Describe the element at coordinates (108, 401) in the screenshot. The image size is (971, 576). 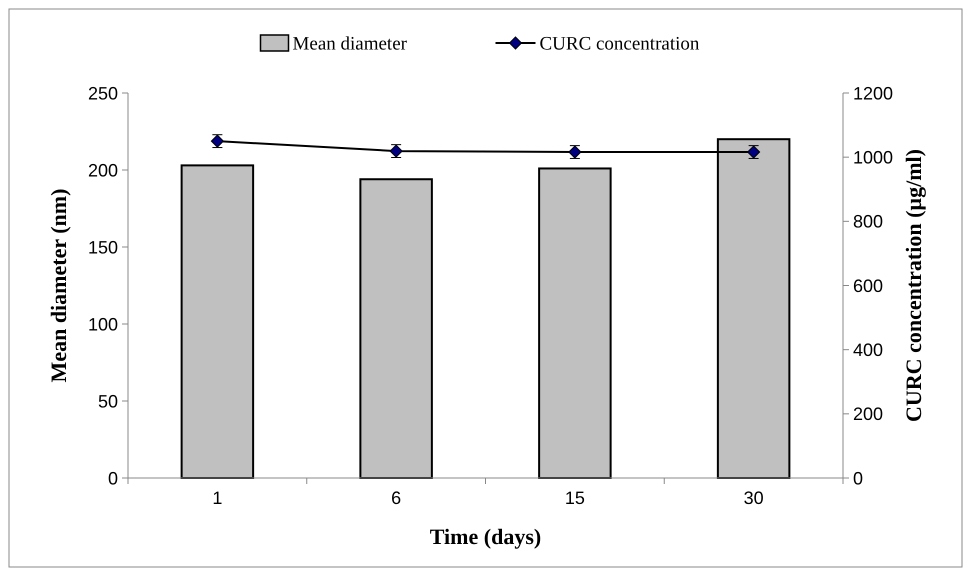
I see `y-tick-label: 50` at that location.